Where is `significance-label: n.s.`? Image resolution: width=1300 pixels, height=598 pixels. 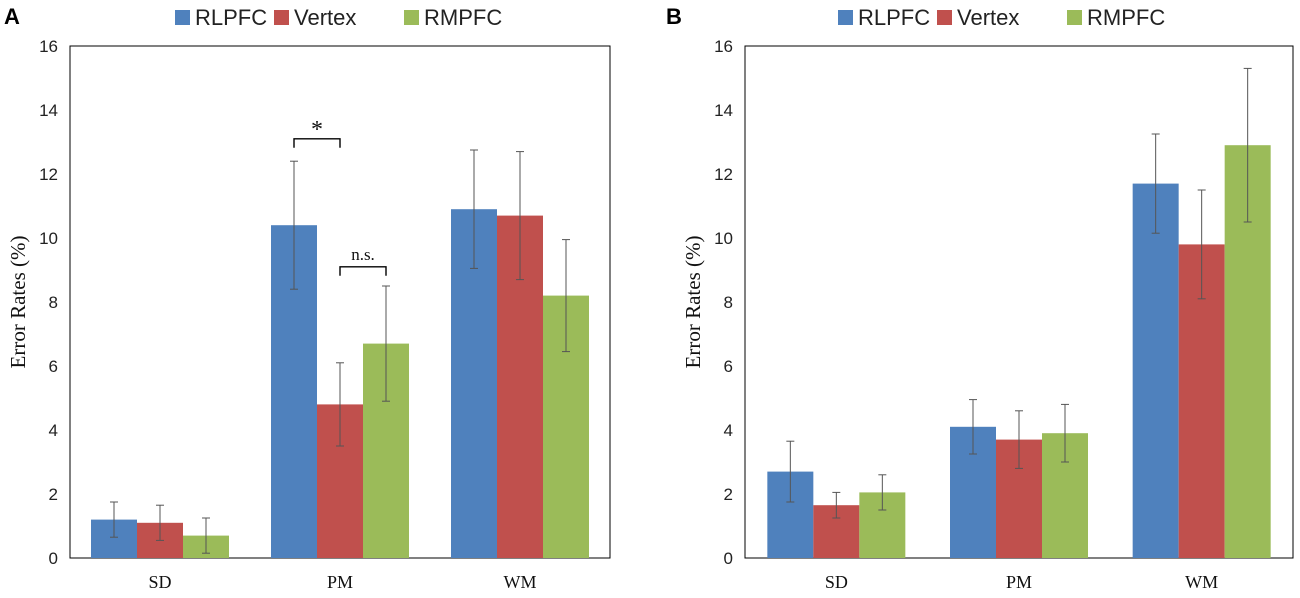
significance-label: n.s. is located at coordinates (363, 254).